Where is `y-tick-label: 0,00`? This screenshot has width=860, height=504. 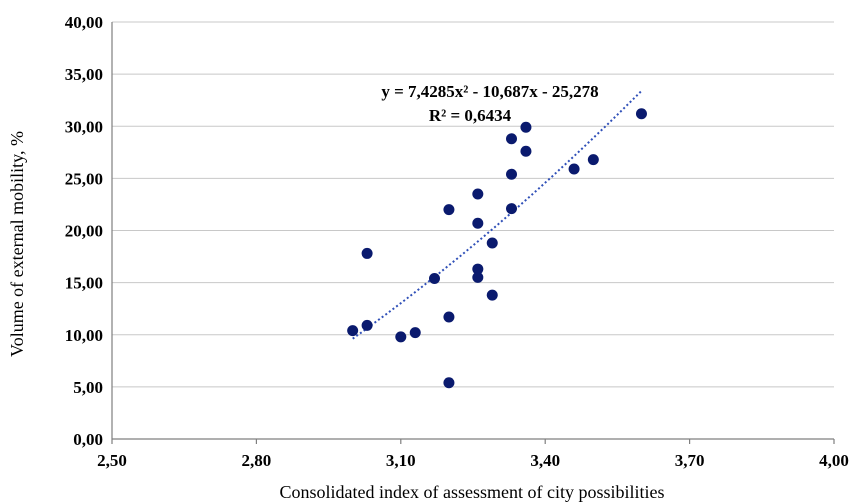
y-tick-label: 0,00 is located at coordinates (88, 439).